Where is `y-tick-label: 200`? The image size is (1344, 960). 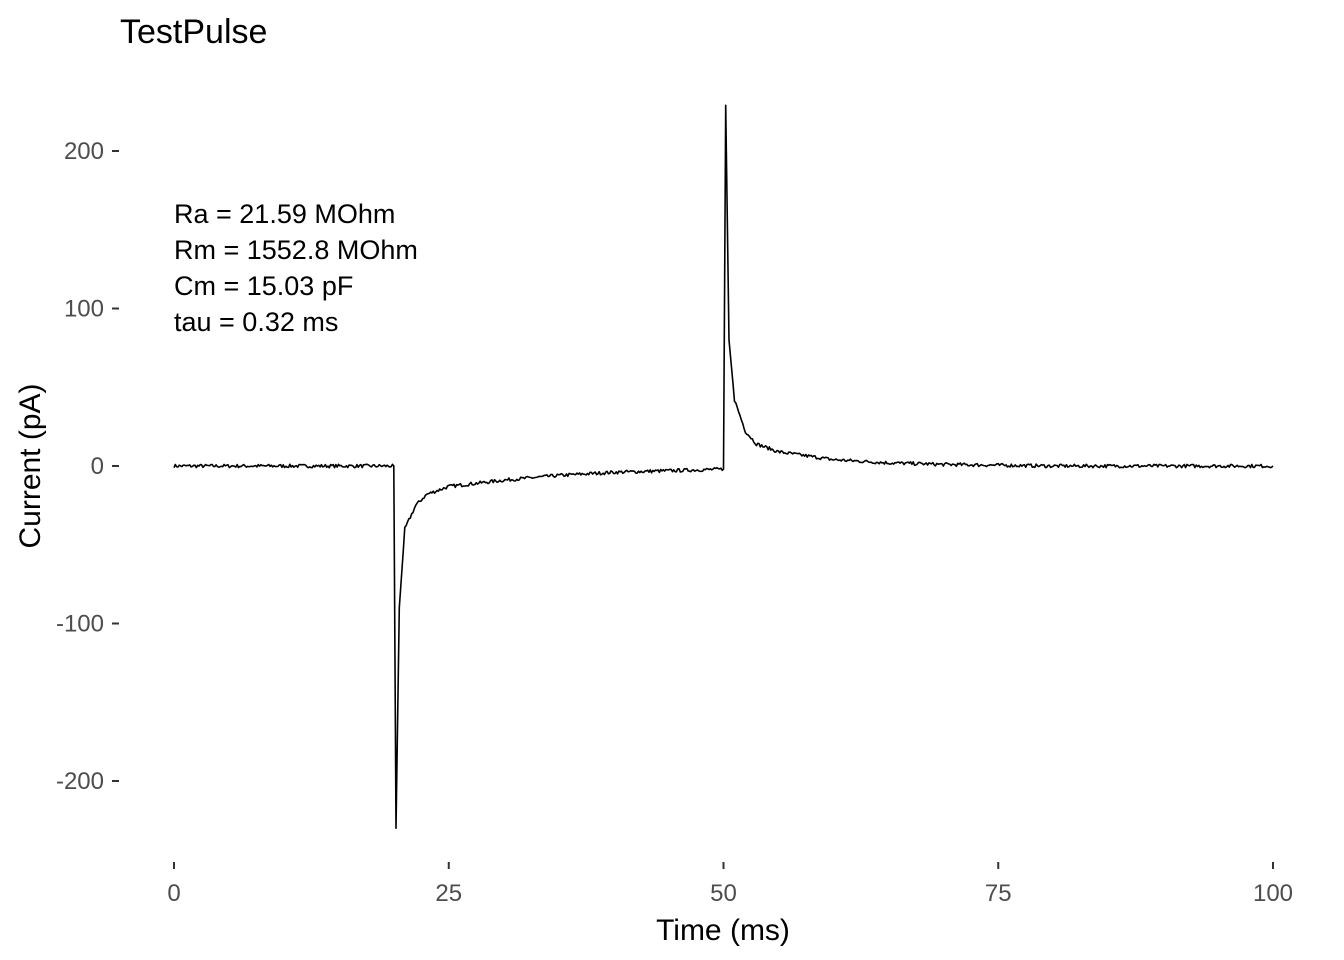 y-tick-label: 200 is located at coordinates (84, 151).